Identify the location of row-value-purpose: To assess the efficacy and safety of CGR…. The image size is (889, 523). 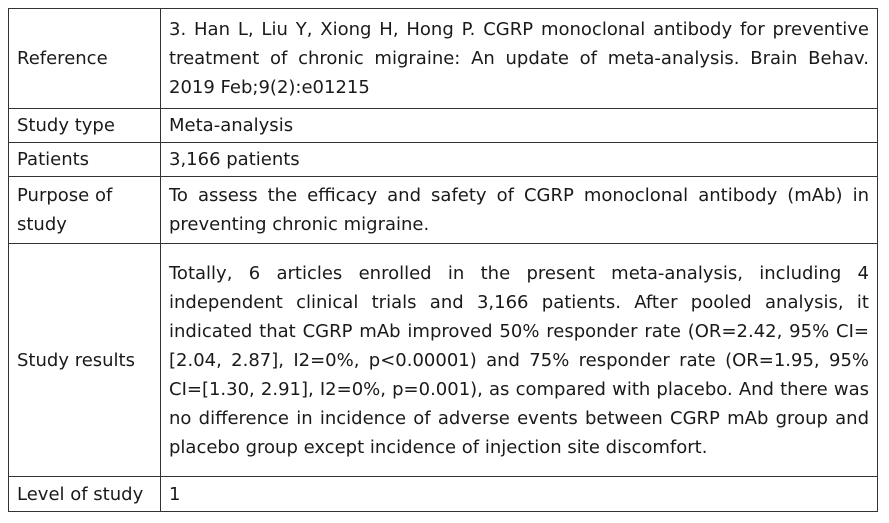
(519, 210).